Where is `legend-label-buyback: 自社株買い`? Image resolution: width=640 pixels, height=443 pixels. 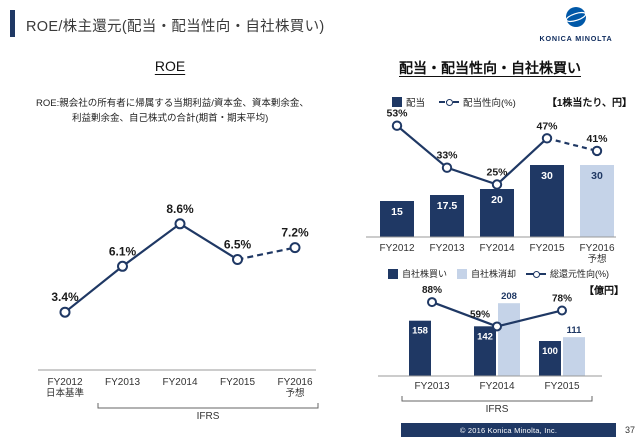
legend-label-buyback: 自社株買い is located at coordinates (425, 274).